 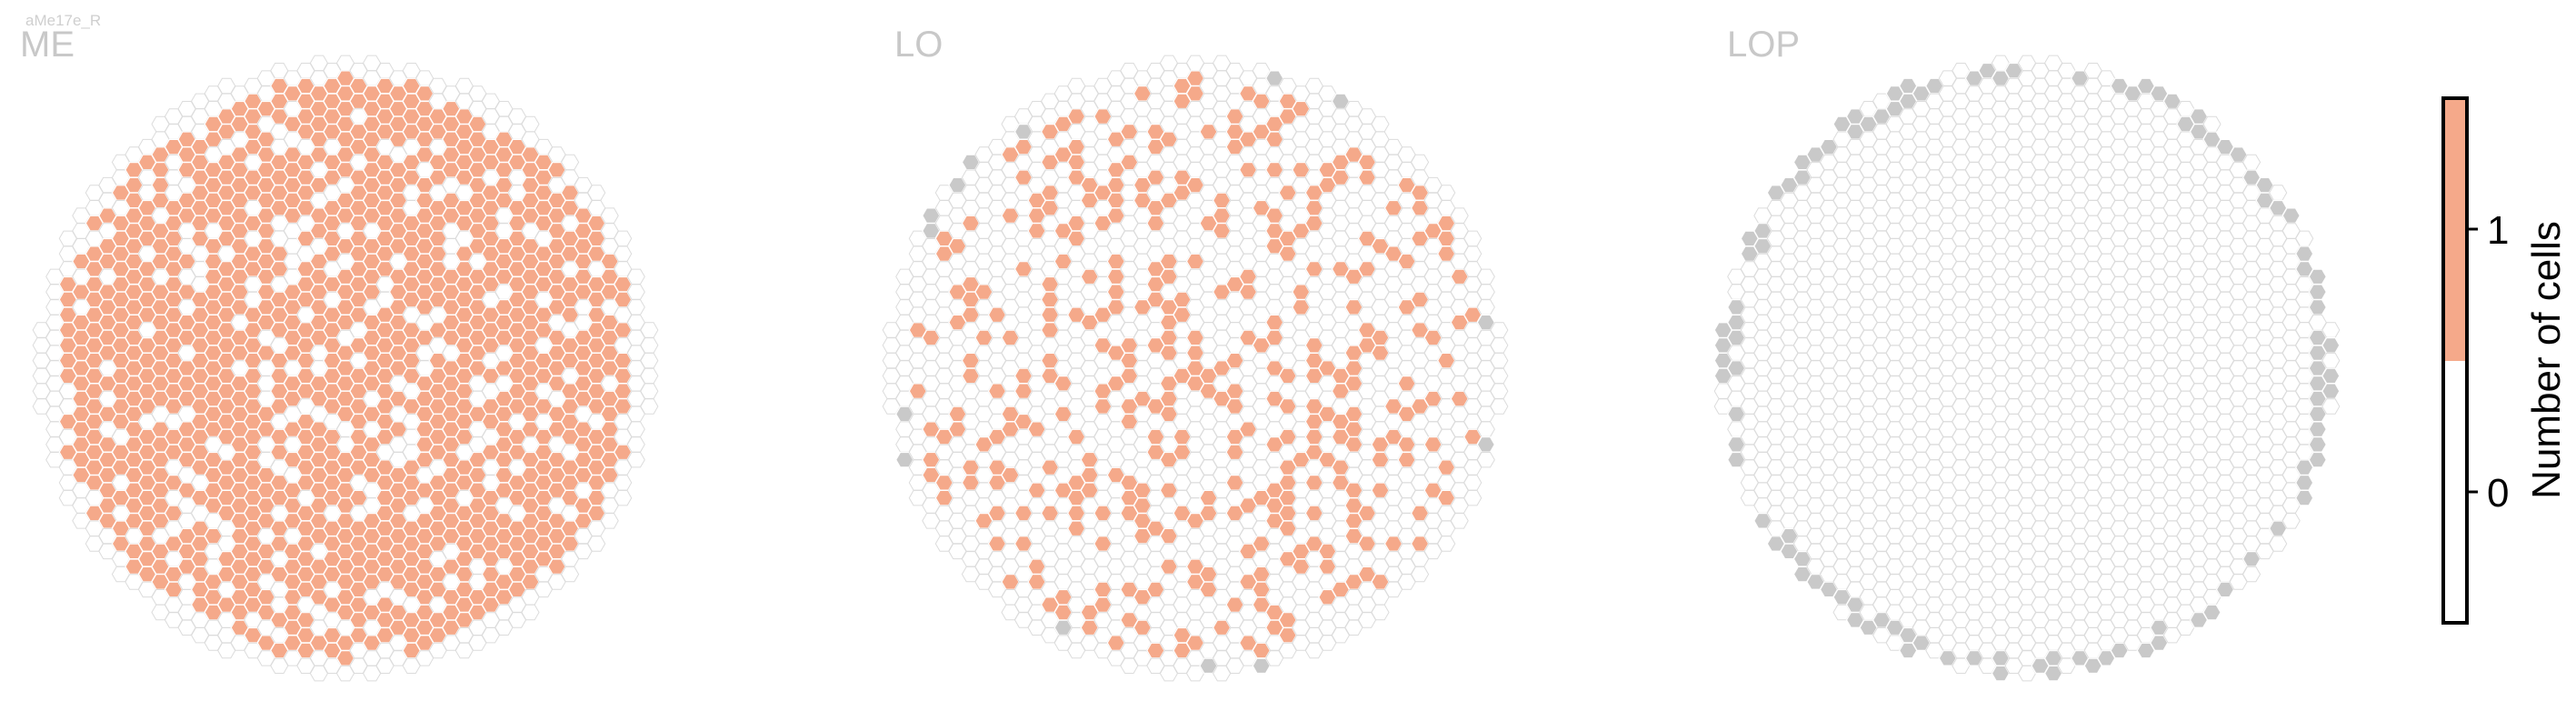 What do you see at coordinates (2455, 229) in the screenshot?
I see `colorbar-segment-one` at bounding box center [2455, 229].